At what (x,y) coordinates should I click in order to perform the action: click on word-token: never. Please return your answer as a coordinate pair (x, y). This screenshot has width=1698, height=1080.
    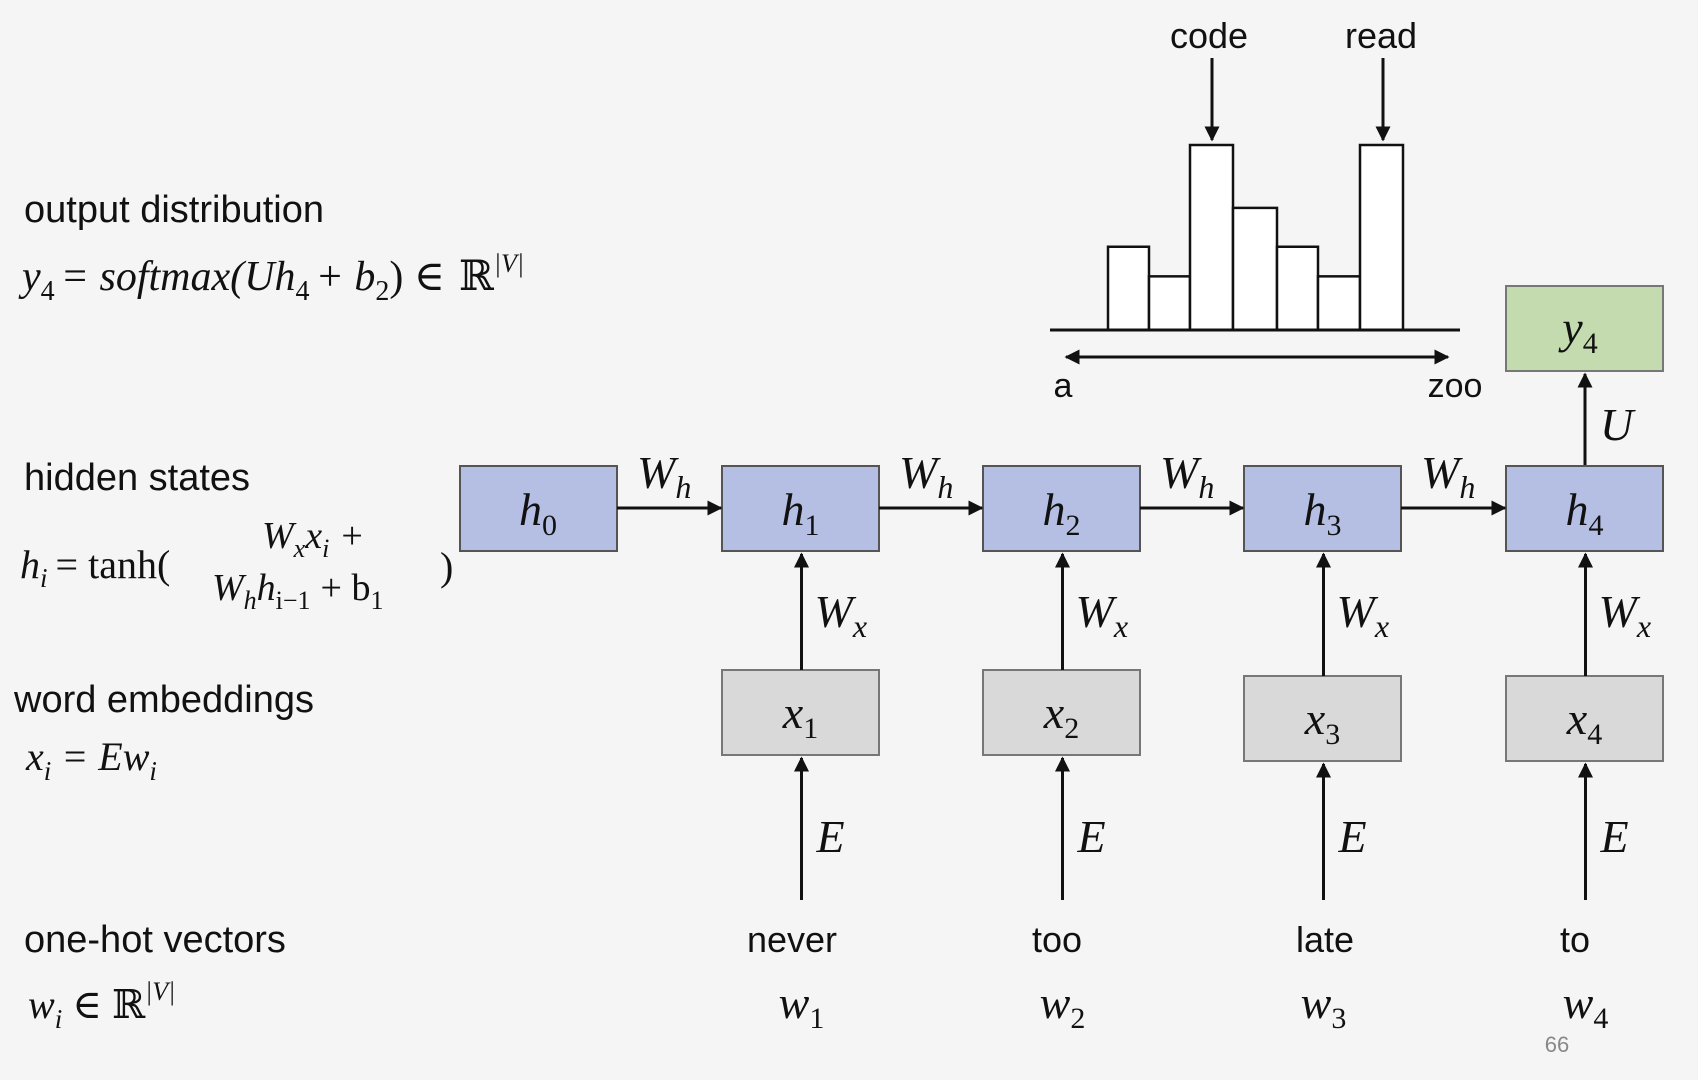
    Looking at the image, I should click on (792, 939).